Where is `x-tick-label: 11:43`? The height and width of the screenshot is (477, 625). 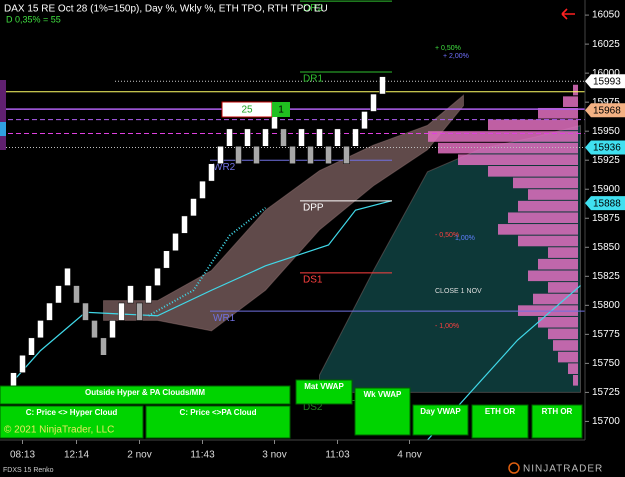 x-tick-label: 11:43 is located at coordinates (202, 455).